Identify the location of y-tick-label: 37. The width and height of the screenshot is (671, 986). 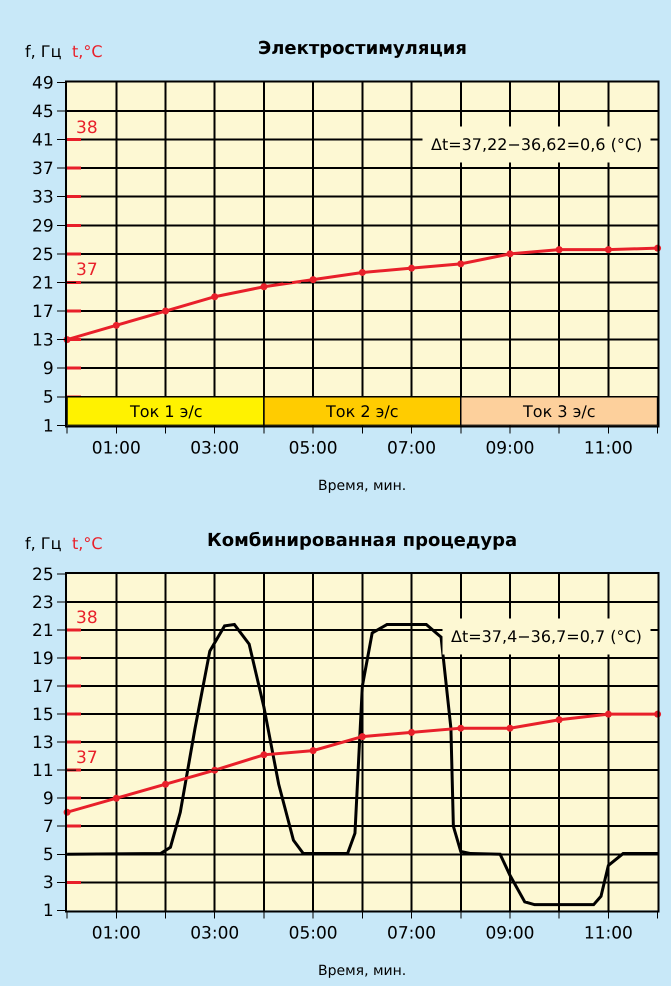
(43, 169).